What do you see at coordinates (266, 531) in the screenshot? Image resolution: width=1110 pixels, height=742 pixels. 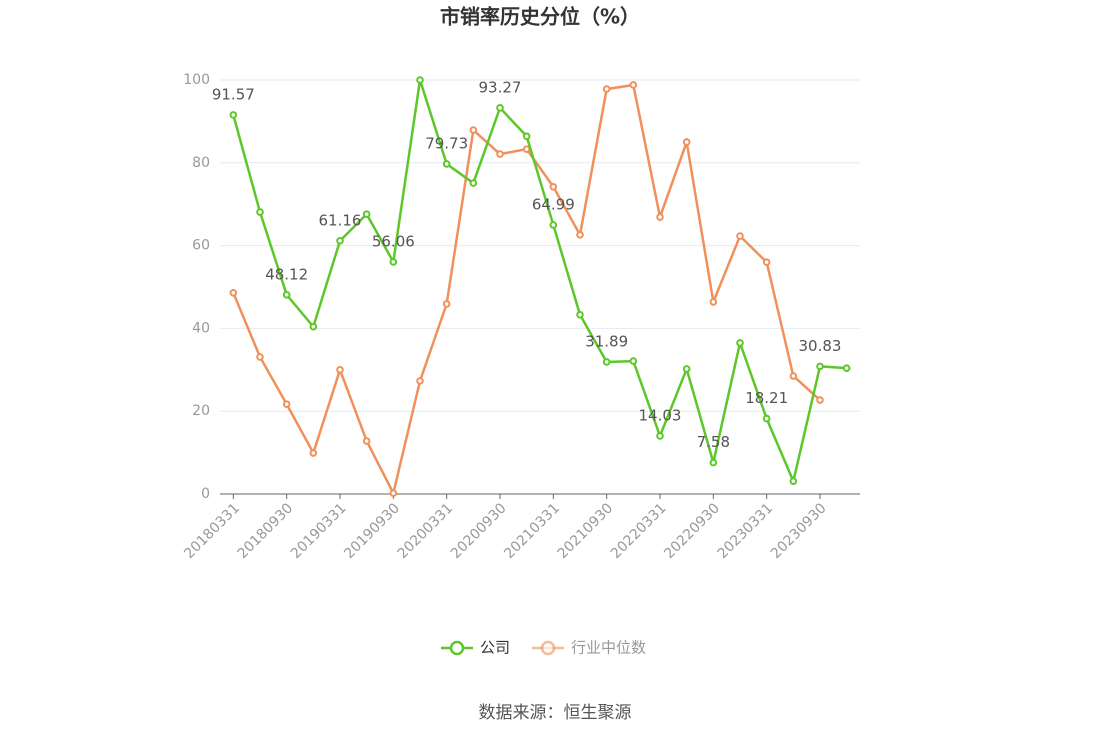 I see `x-tick-label: 20180930` at bounding box center [266, 531].